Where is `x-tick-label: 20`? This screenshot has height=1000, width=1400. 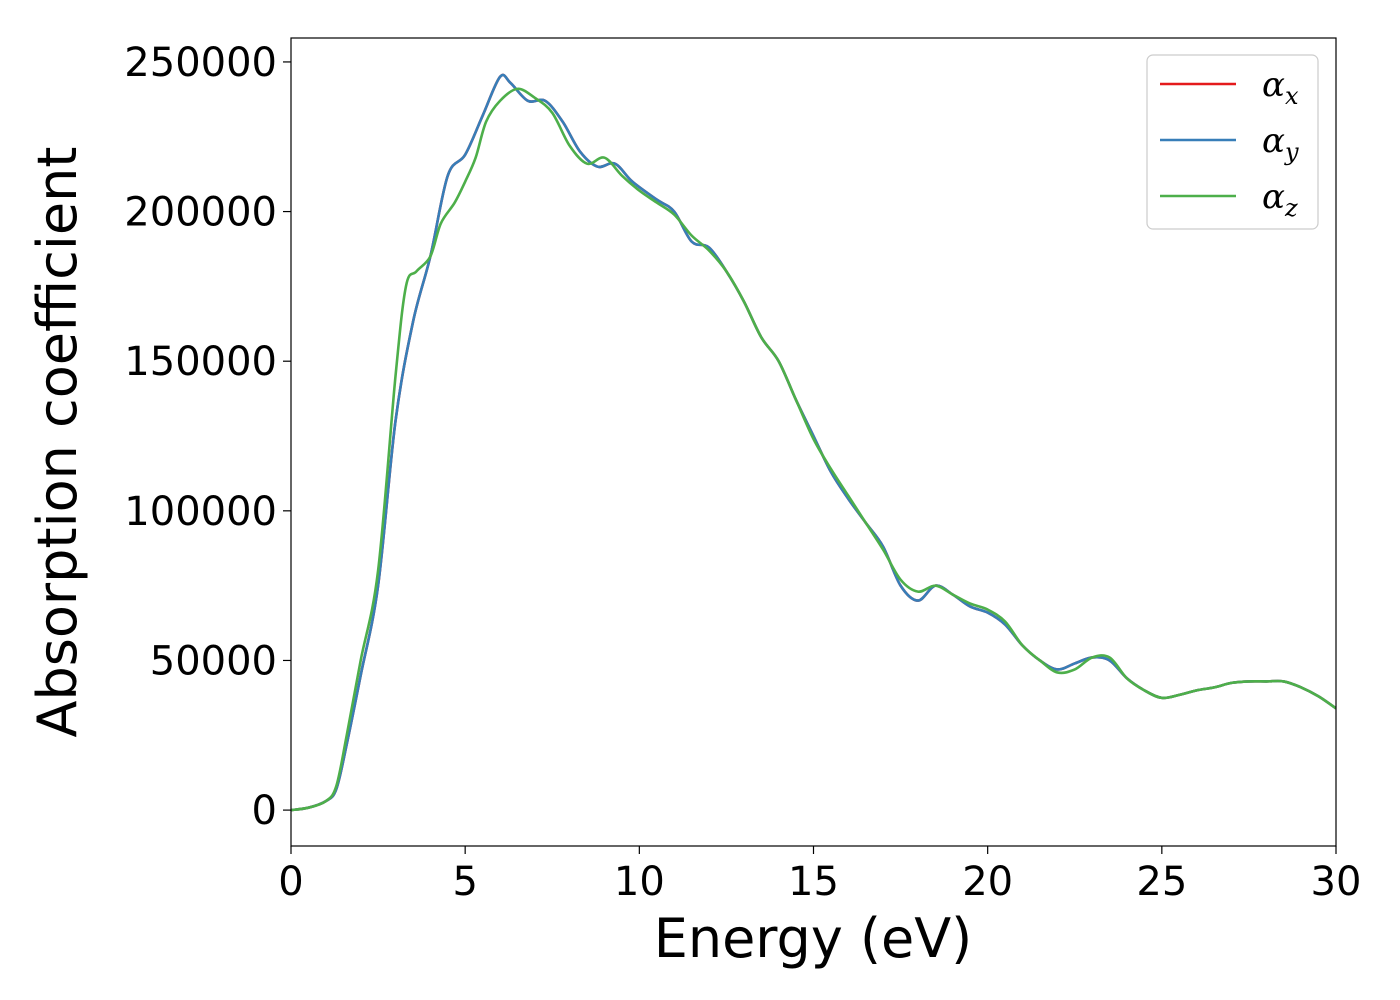 x-tick-label: 20 is located at coordinates (987, 882).